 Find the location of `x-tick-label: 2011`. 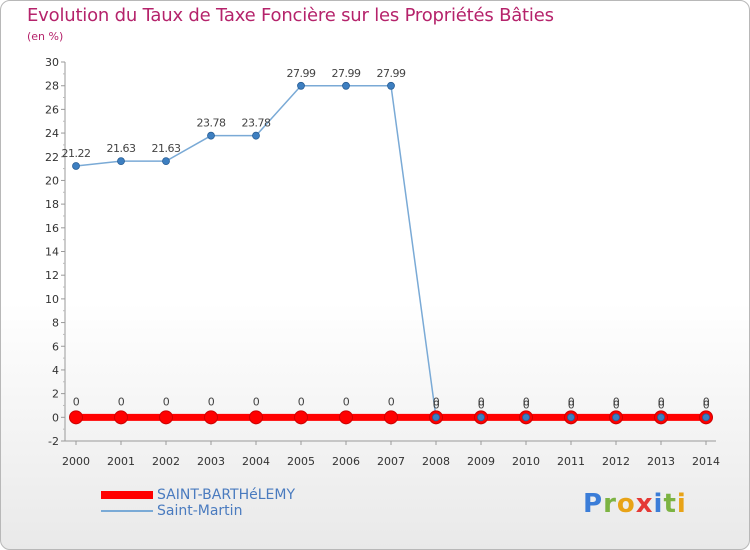

x-tick-label: 2011 is located at coordinates (571, 461).